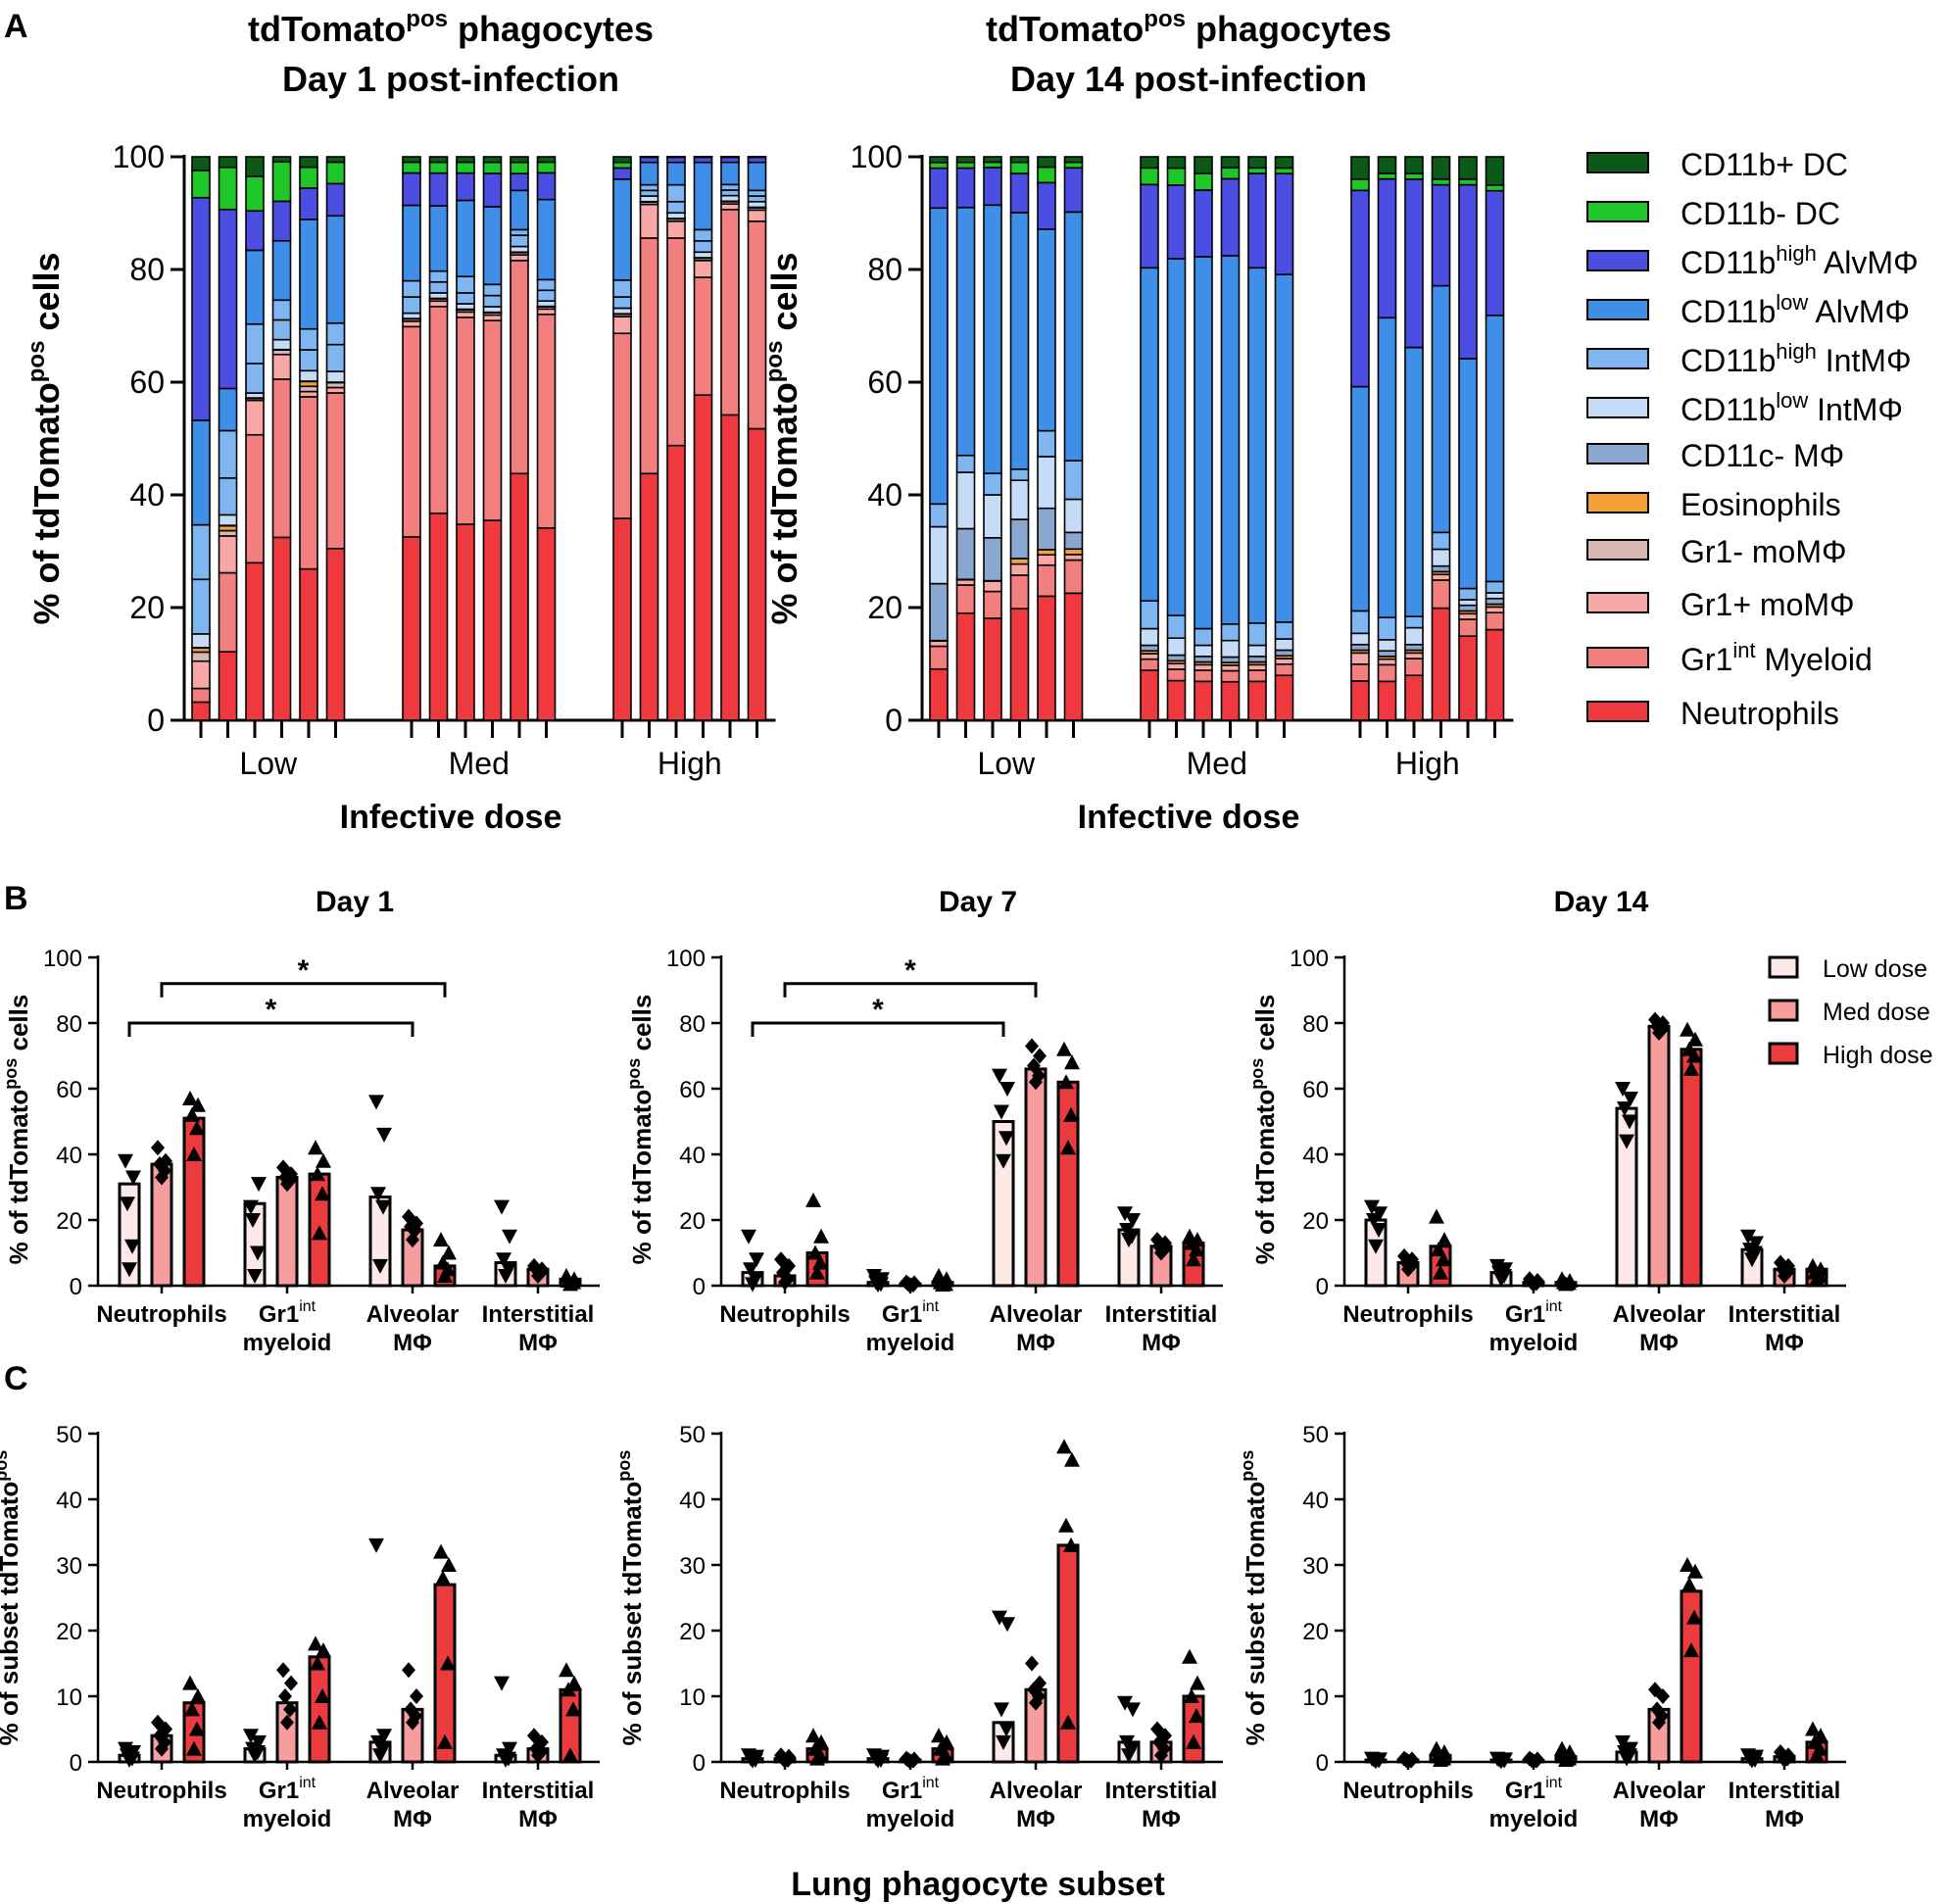 The width and height of the screenshot is (1949, 1904). I want to click on group-label-a2: High, so click(1427, 763).